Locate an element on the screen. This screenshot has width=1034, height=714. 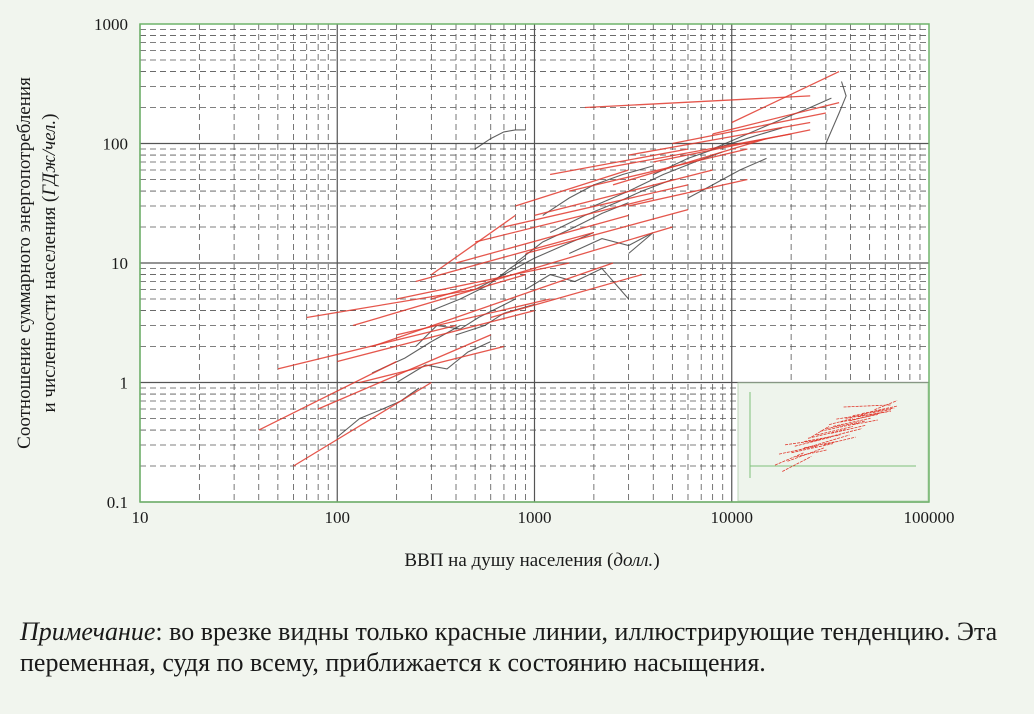
x-tick-label: 100000 is located at coordinates (929, 517).